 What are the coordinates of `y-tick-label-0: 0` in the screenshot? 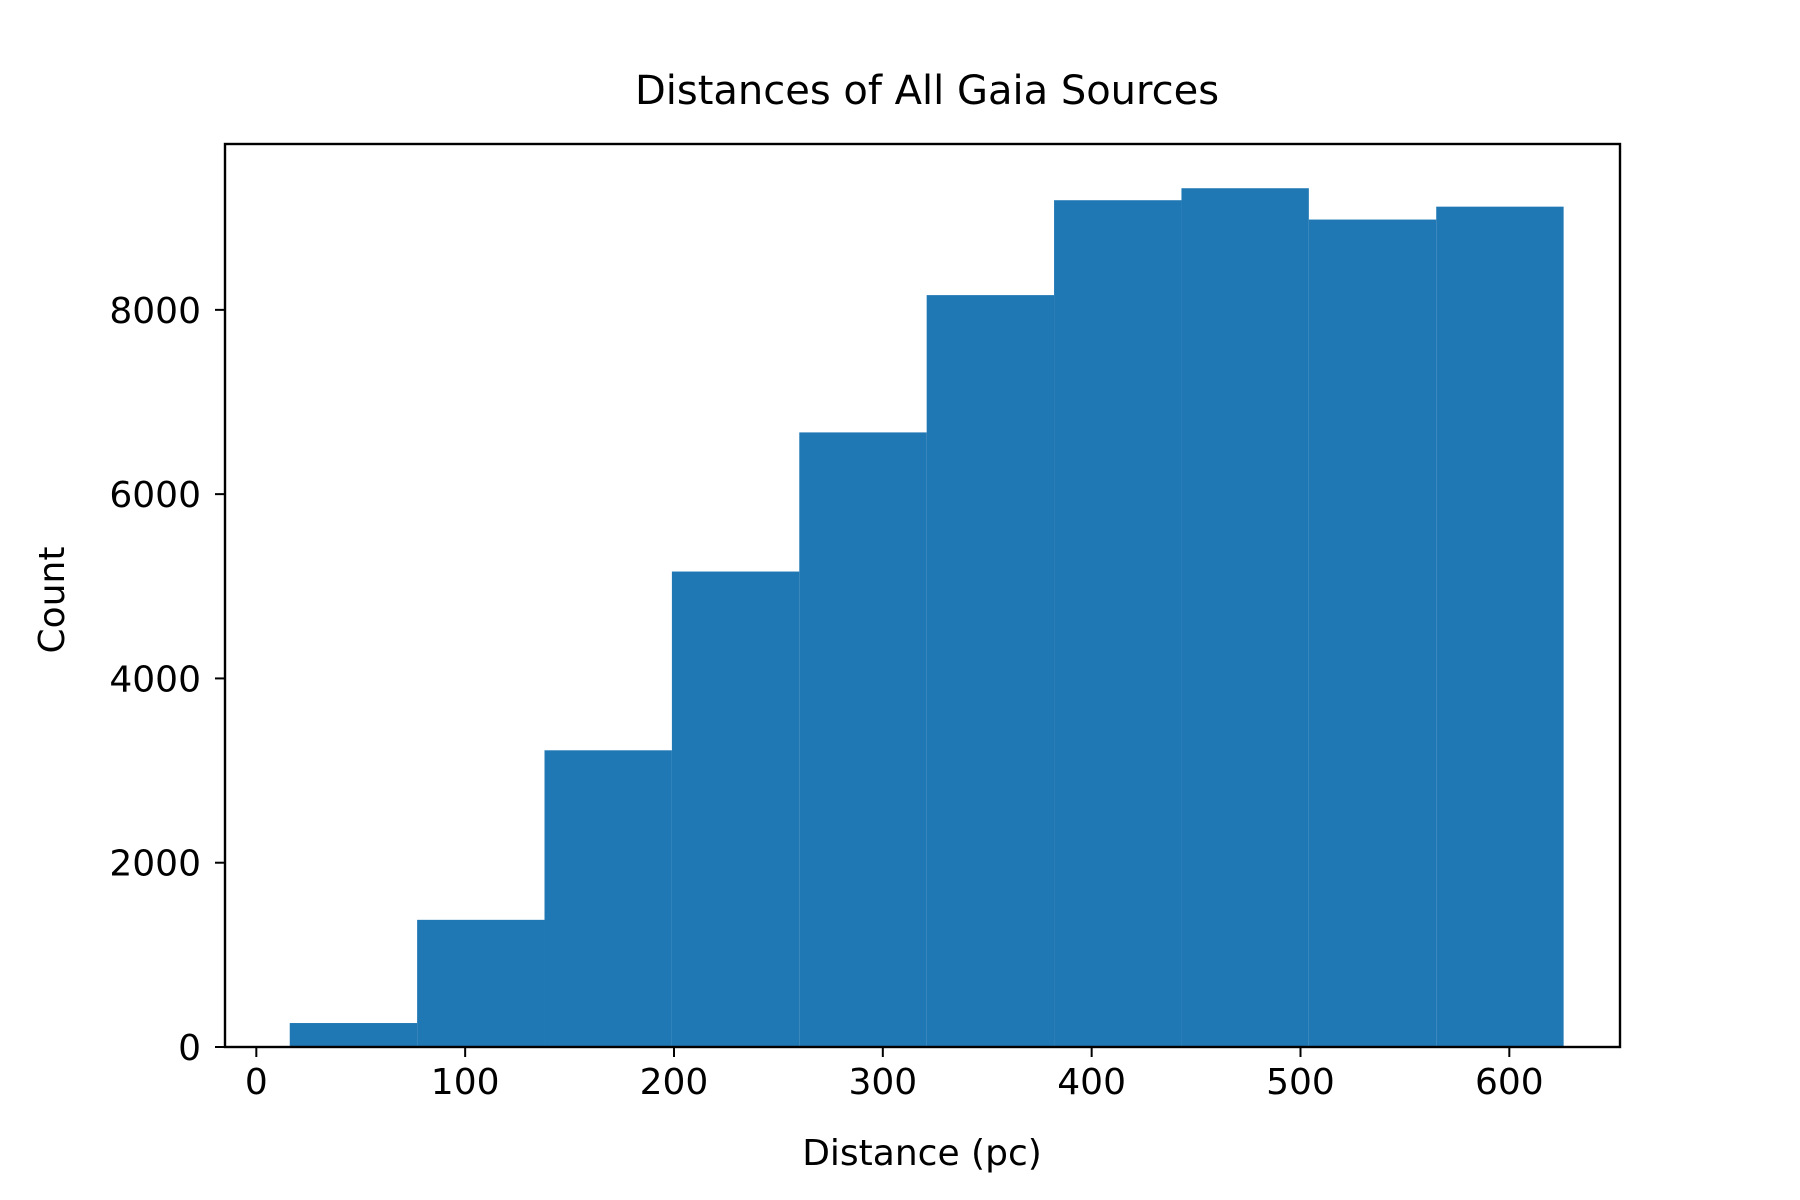 It's located at (189, 1048).